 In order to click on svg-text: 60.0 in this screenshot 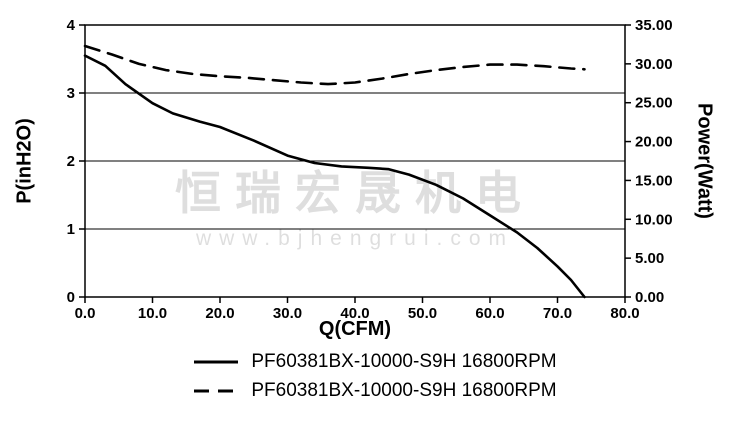, I will do `click(489, 313)`.